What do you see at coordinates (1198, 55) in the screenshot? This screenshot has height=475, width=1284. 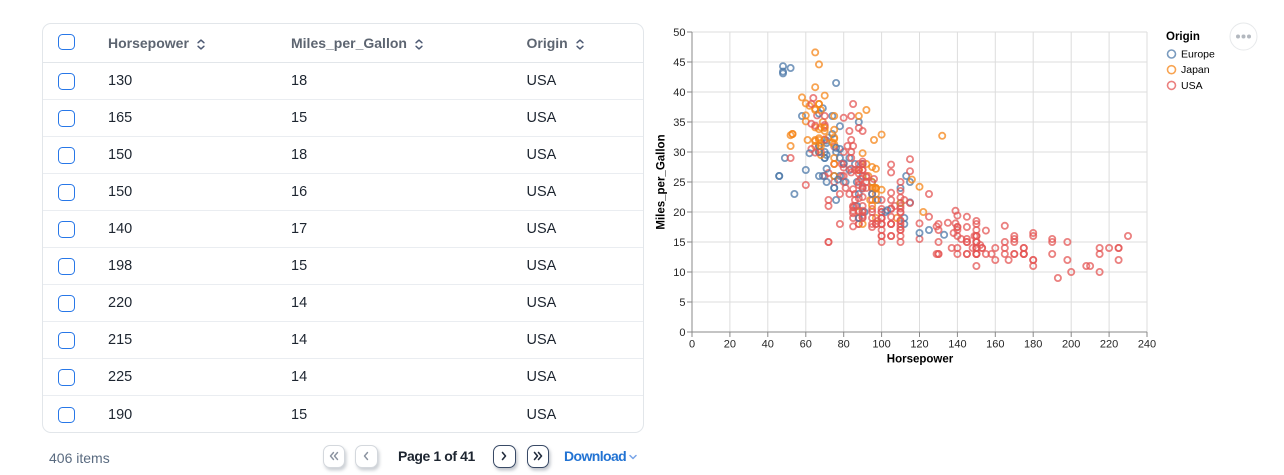 I see `svg-text: Europe` at bounding box center [1198, 55].